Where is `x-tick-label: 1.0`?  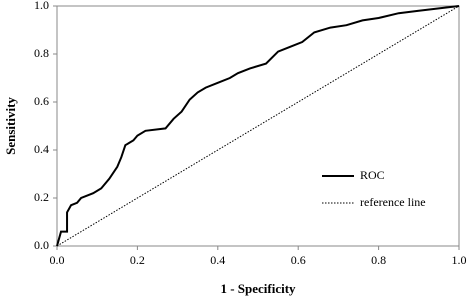
x-tick-label: 1.0 is located at coordinates (459, 260).